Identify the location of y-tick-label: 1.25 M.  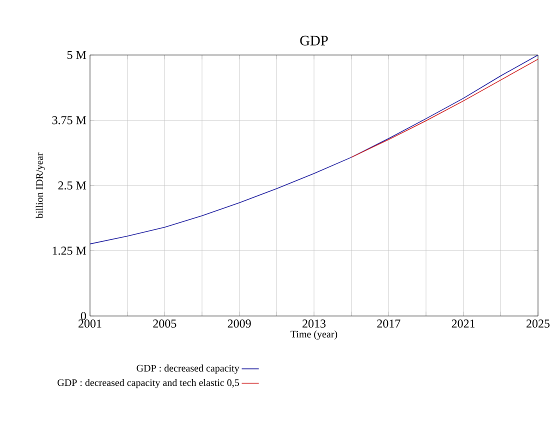
(69, 250).